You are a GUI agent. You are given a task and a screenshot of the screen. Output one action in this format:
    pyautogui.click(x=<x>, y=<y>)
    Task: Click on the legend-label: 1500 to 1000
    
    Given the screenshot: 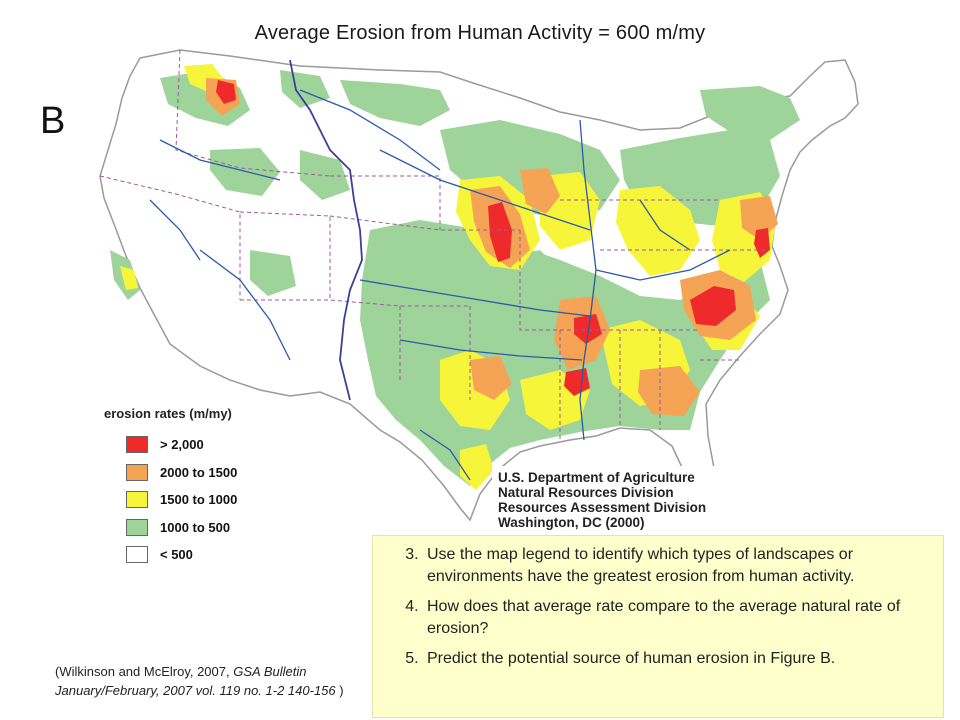 What is the action you would take?
    pyautogui.click(x=199, y=500)
    